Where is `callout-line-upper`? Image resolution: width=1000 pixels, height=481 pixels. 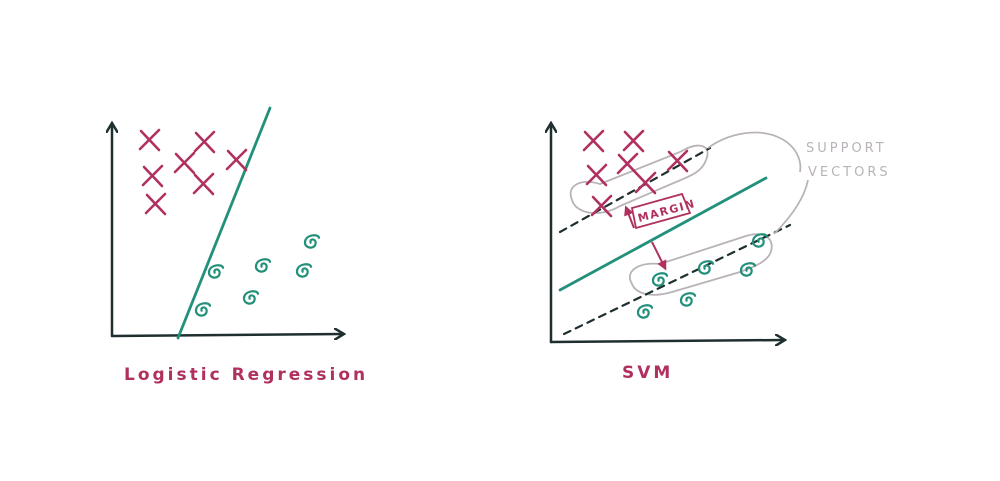
callout-line-upper is located at coordinates (754, 152).